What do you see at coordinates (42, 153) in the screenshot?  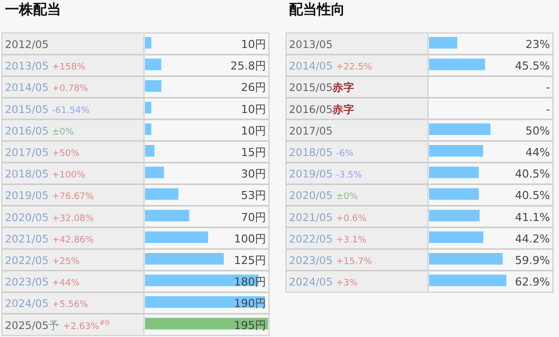 I see `y-tick-label: 2017/05 +50%` at bounding box center [42, 153].